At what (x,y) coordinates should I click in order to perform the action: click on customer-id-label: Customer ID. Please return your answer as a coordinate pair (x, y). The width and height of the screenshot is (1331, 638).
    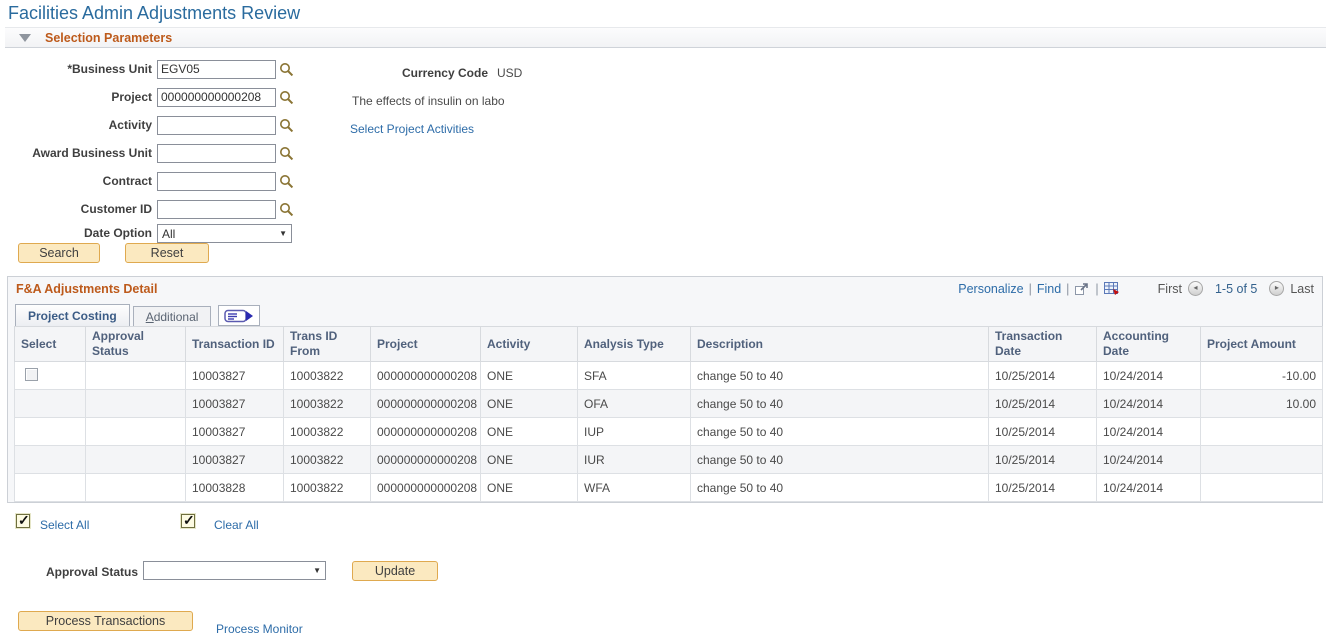
    Looking at the image, I should click on (116, 209).